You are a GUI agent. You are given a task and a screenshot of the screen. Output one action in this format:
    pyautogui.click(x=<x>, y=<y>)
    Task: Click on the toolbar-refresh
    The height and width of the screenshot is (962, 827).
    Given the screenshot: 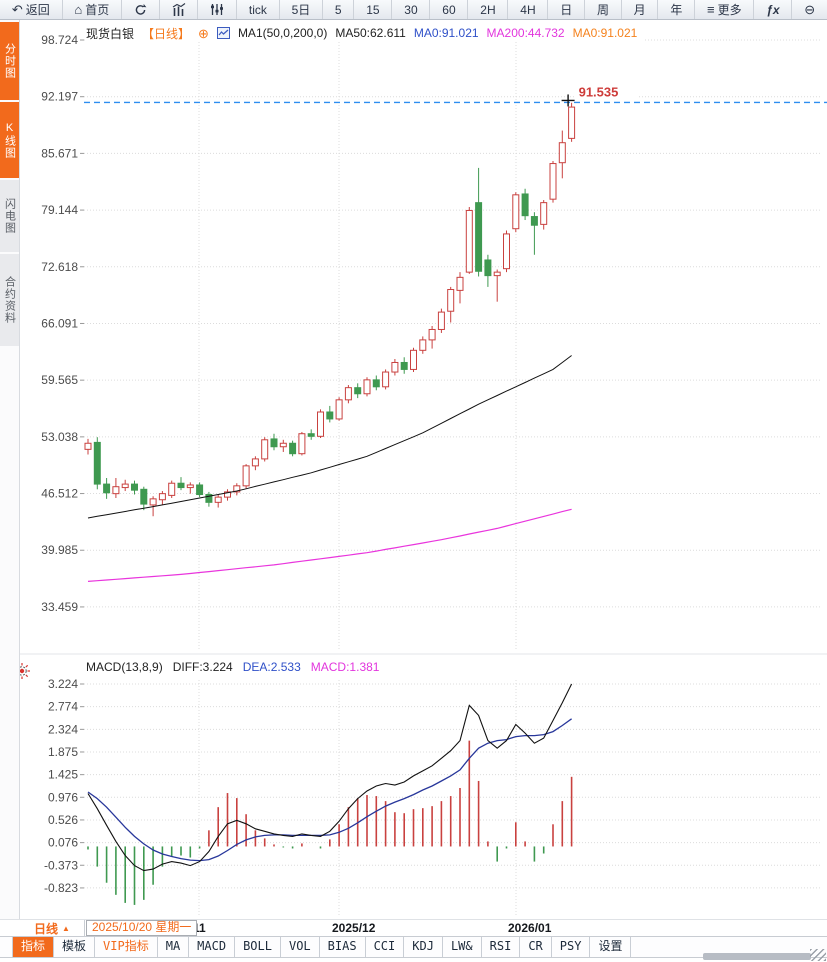 What is the action you would take?
    pyautogui.click(x=141, y=9)
    